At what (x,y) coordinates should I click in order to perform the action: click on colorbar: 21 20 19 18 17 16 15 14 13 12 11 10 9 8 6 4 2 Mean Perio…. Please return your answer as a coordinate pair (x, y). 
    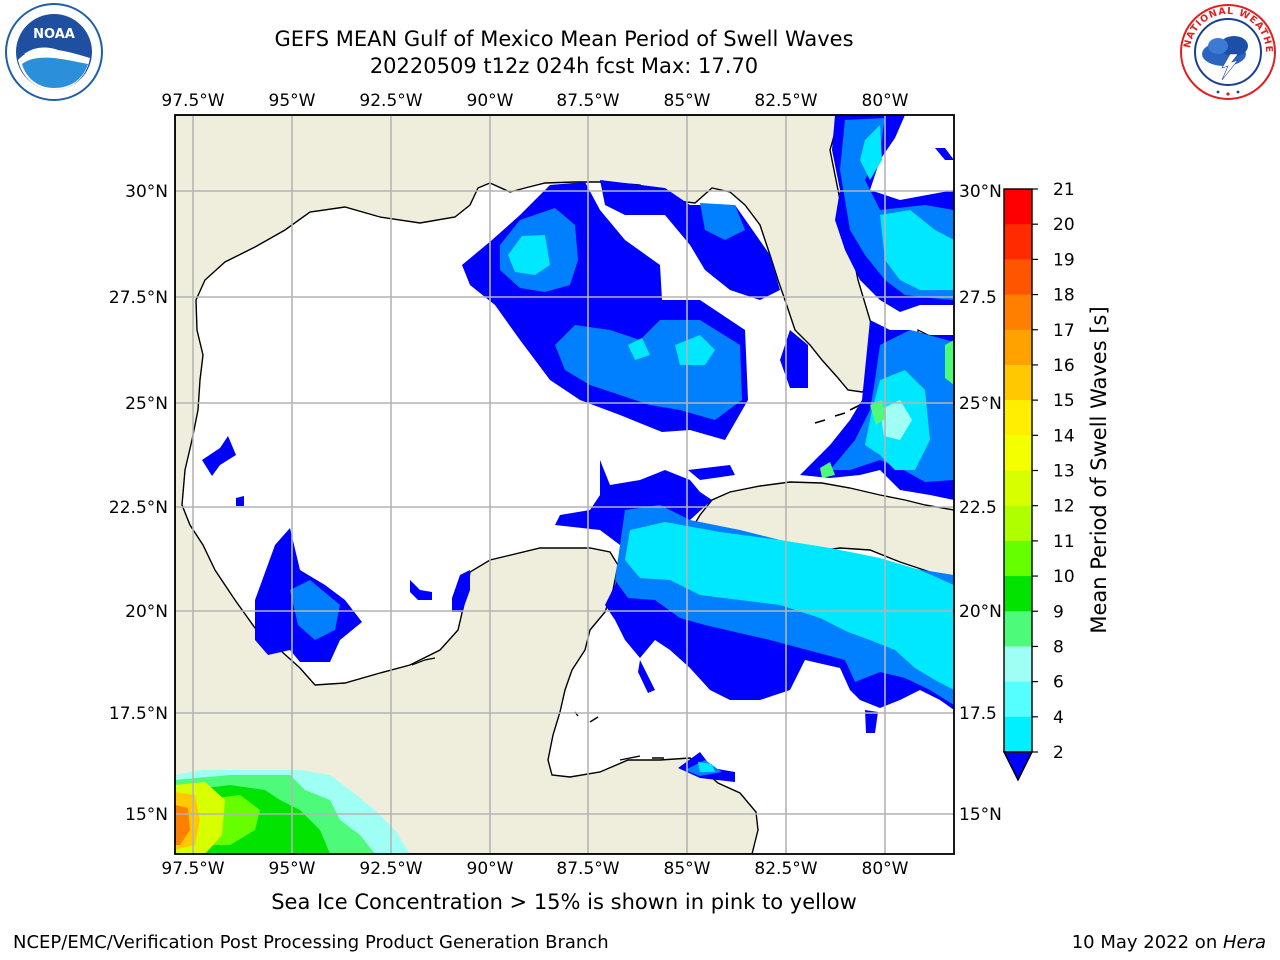
    Looking at the image, I should click on (1056, 481).